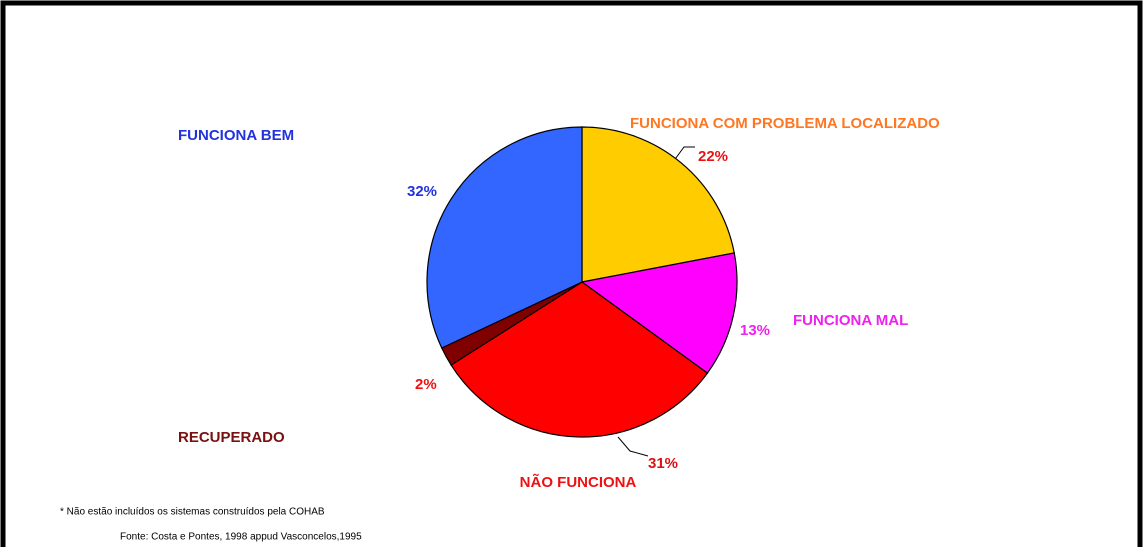  I want to click on category-label: NÃO FUNCIONA, so click(578, 482).